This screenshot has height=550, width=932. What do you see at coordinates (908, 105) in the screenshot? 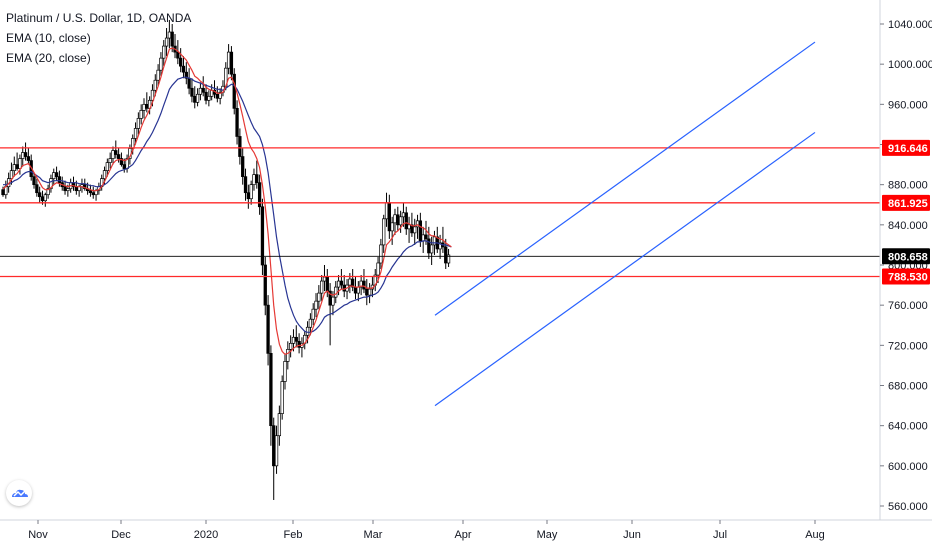
I see `price-tick-label: 960.000` at bounding box center [908, 105].